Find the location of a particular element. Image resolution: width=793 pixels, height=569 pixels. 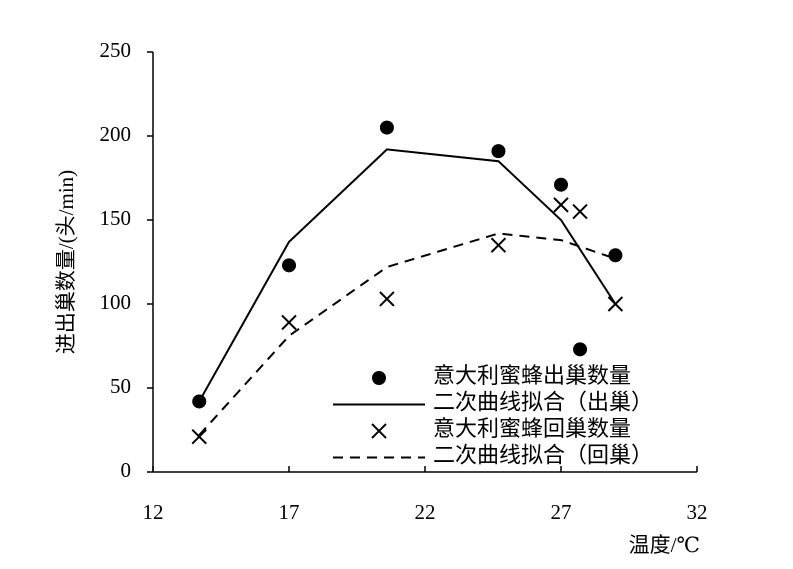

x-tick-label: 27 is located at coordinates (561, 512).